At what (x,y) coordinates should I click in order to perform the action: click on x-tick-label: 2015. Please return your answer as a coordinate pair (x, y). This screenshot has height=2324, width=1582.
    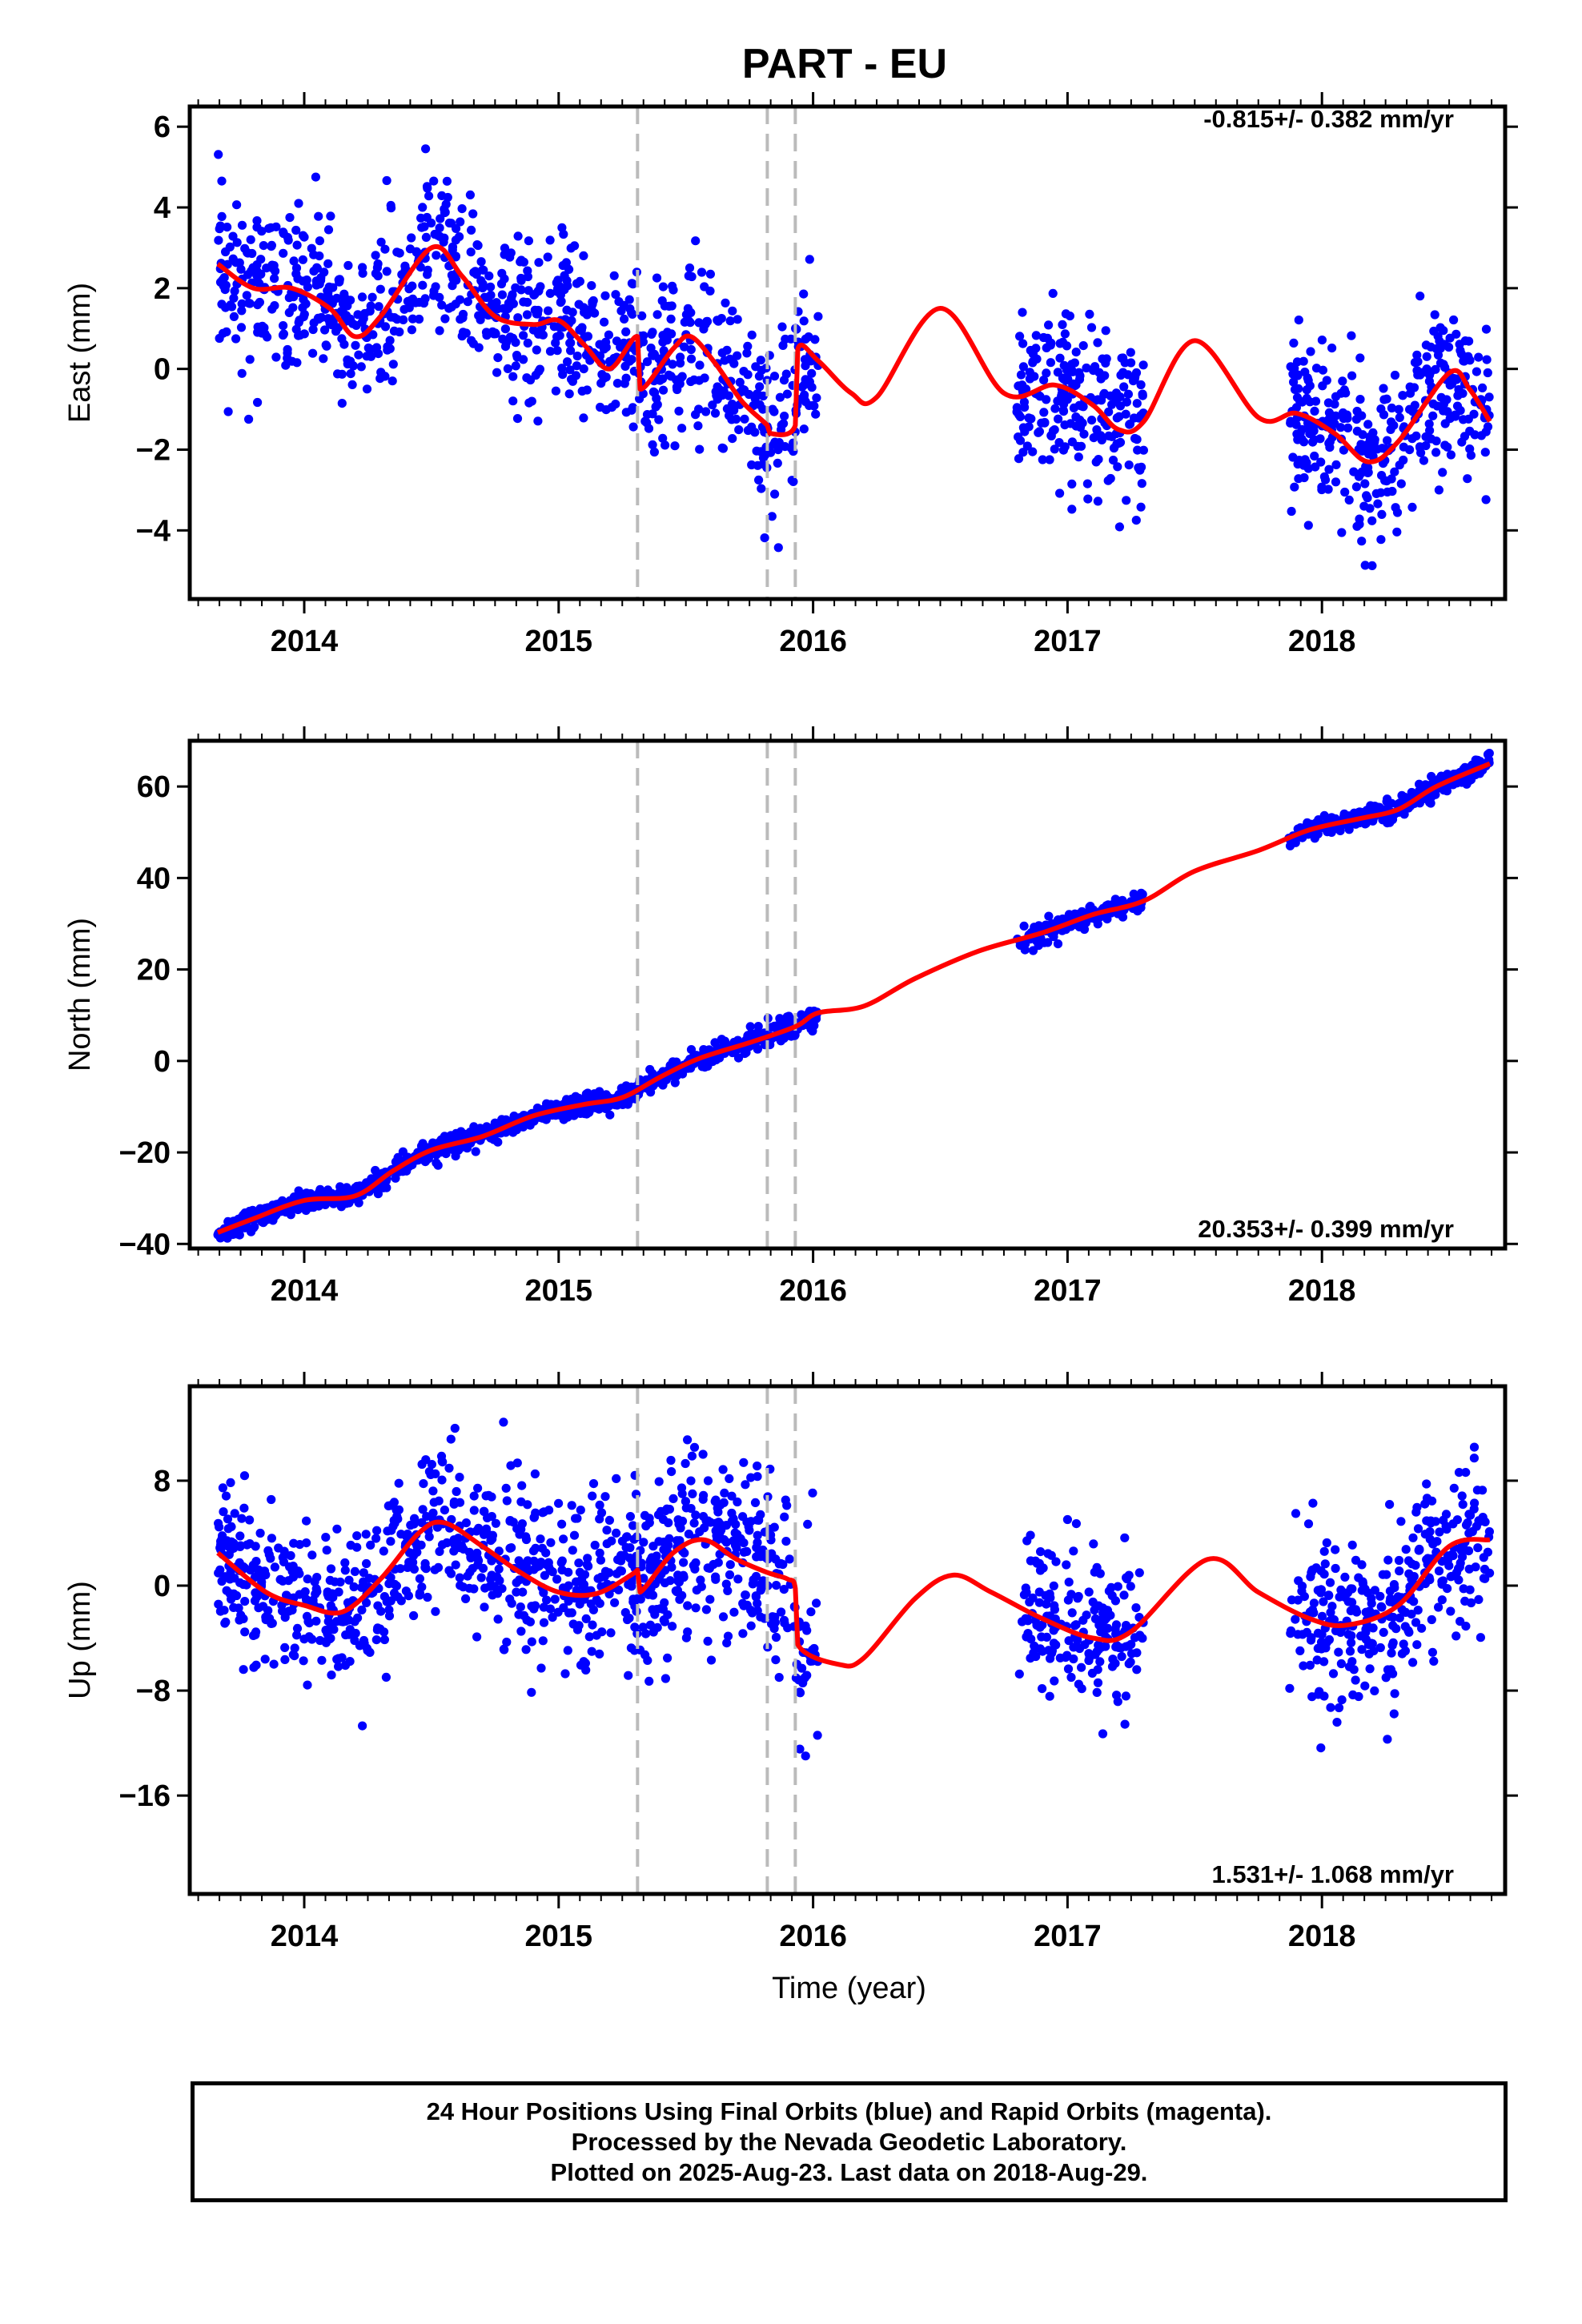
    Looking at the image, I should click on (559, 1936).